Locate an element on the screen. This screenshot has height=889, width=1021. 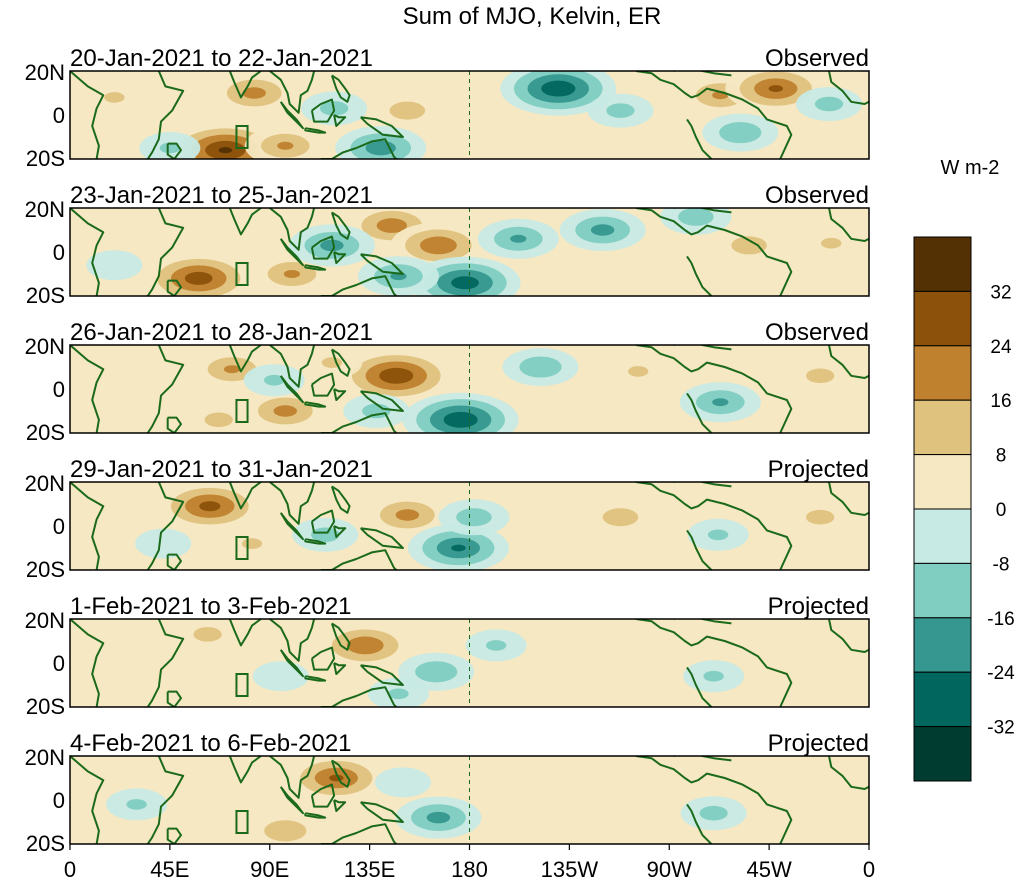
x-tick-label: 0 is located at coordinates (869, 869).